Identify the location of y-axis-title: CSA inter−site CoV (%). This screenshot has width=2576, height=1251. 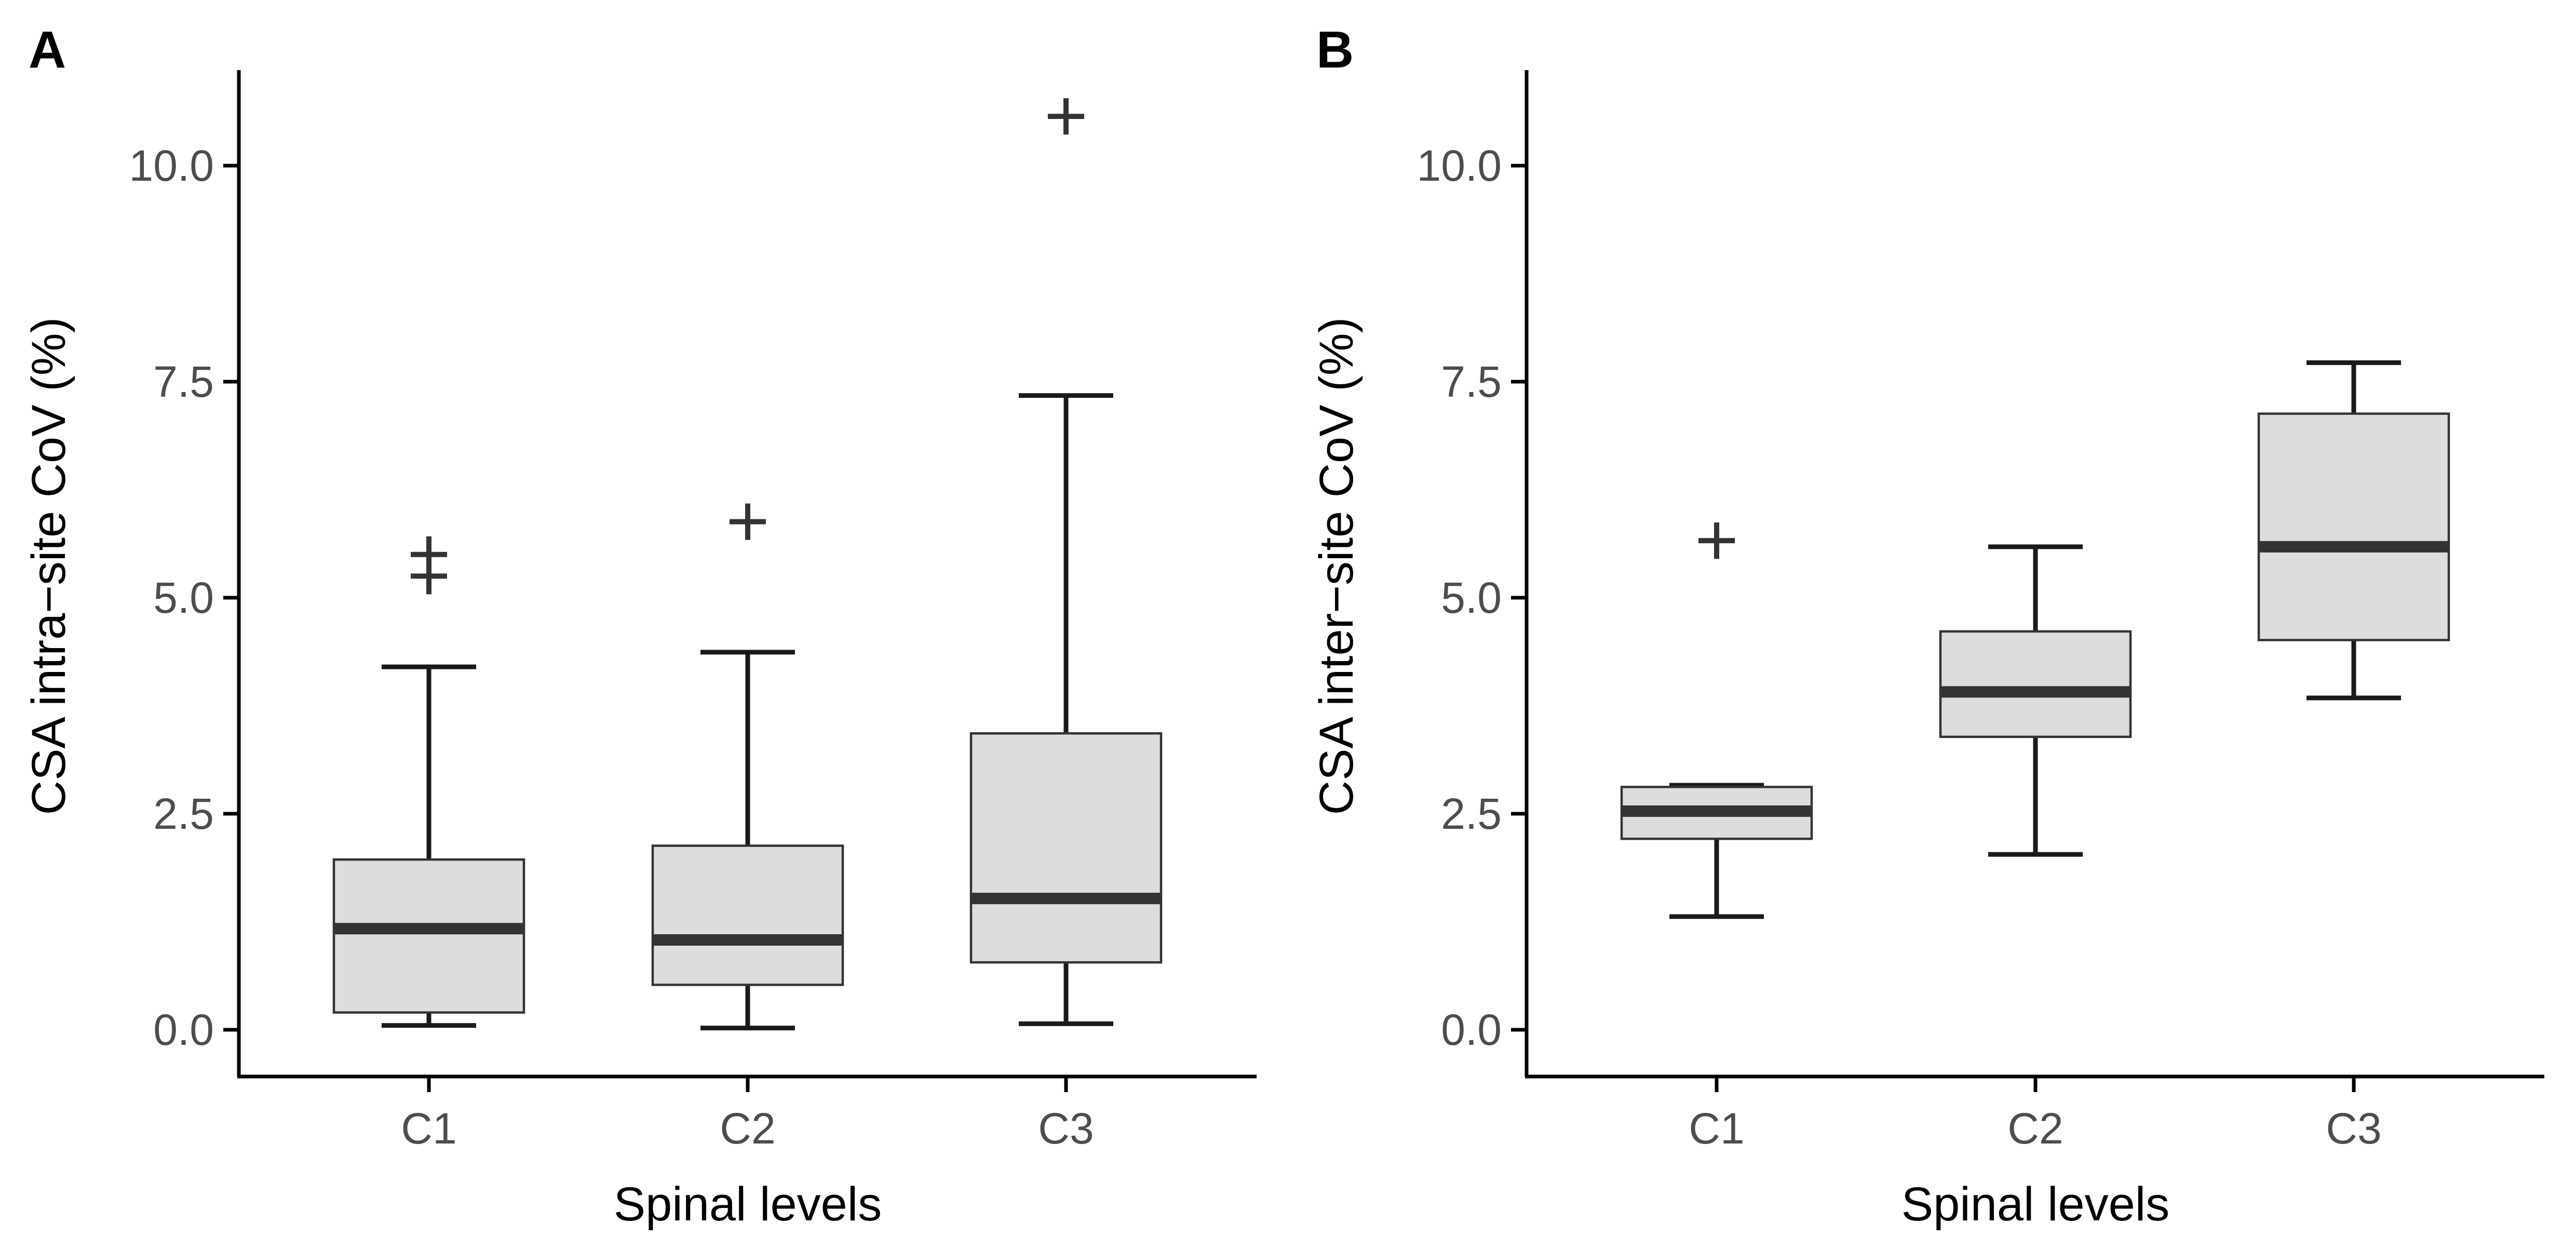
(1336, 566).